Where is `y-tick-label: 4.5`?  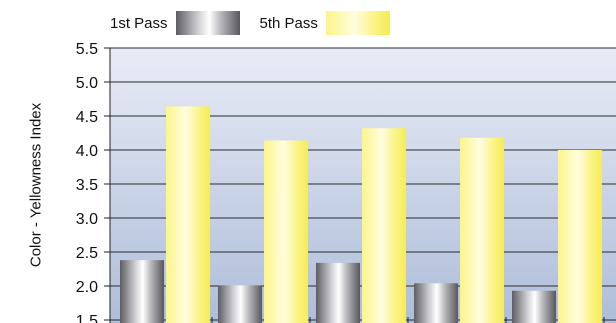 y-tick-label: 4.5 is located at coordinates (87, 117).